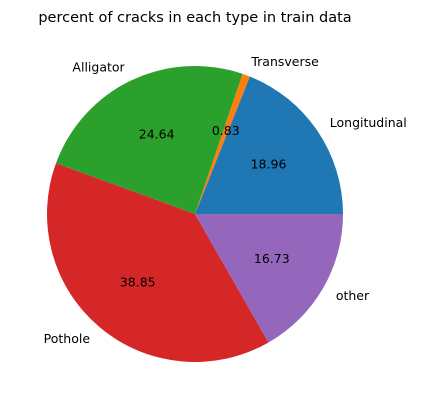  Describe the element at coordinates (284, 61) in the screenshot. I see `slice-label-transverse: Transverse` at that location.